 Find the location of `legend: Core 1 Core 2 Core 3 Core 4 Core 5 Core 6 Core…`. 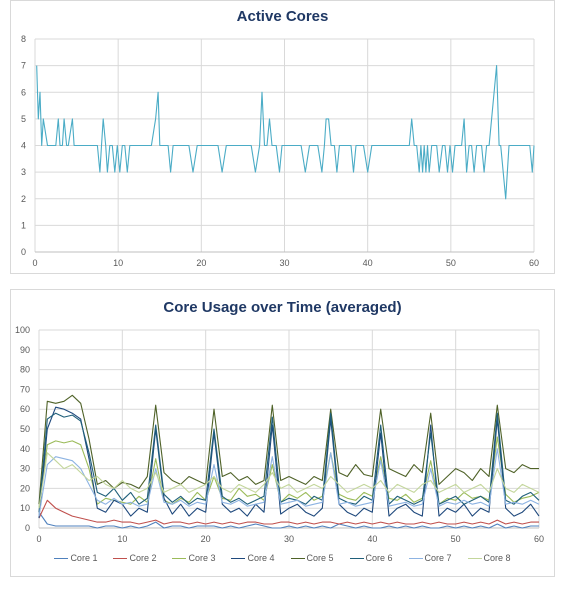

legend: Core 1 Core 2 Core 3 Core 4 Core 5 Core 6 Core… is located at coordinates (282, 558).